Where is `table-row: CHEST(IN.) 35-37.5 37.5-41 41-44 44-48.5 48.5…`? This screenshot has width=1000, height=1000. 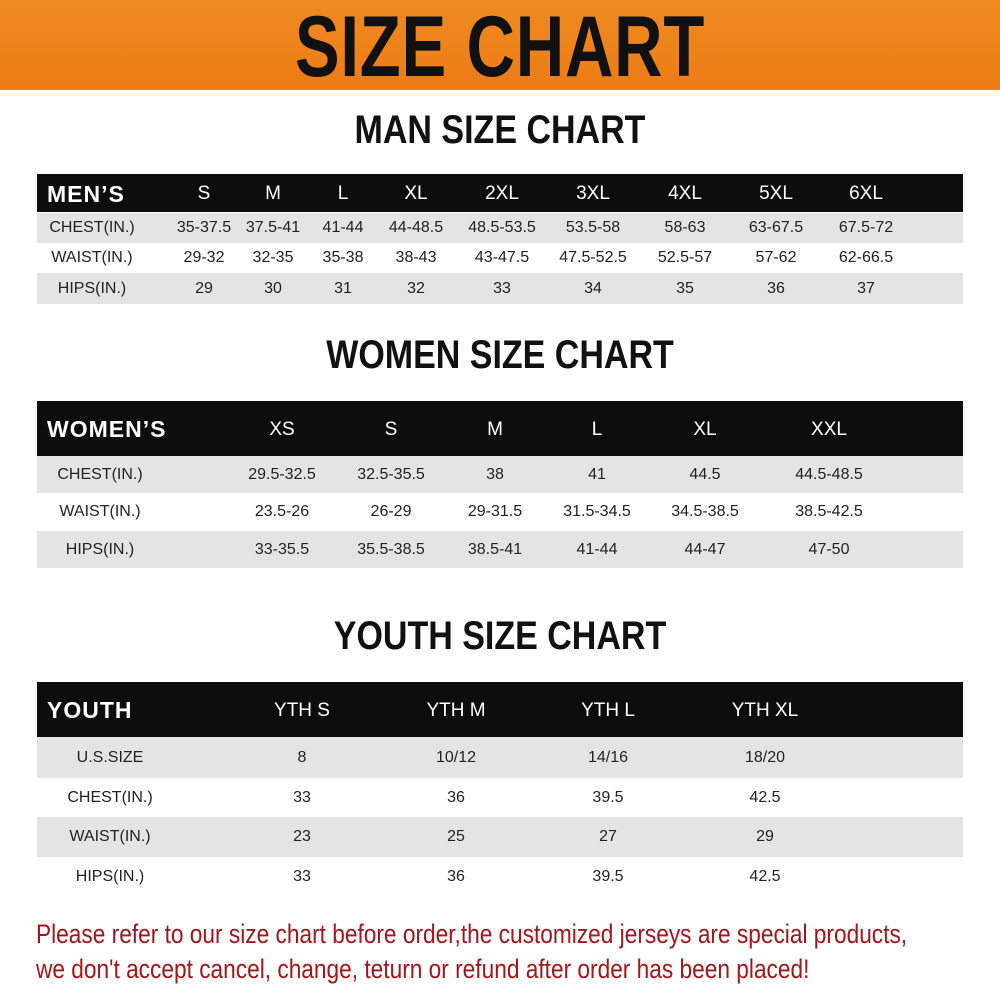
table-row: CHEST(IN.) 35-37.5 37.5-41 41-44 44-48.5 48.5… is located at coordinates (500, 228).